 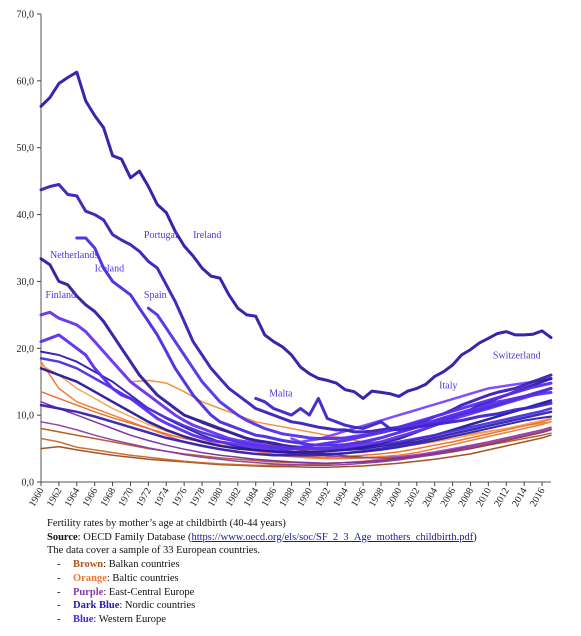 What do you see at coordinates (149, 592) in the screenshot?
I see `legend-text: : East-Central Europe` at bounding box center [149, 592].